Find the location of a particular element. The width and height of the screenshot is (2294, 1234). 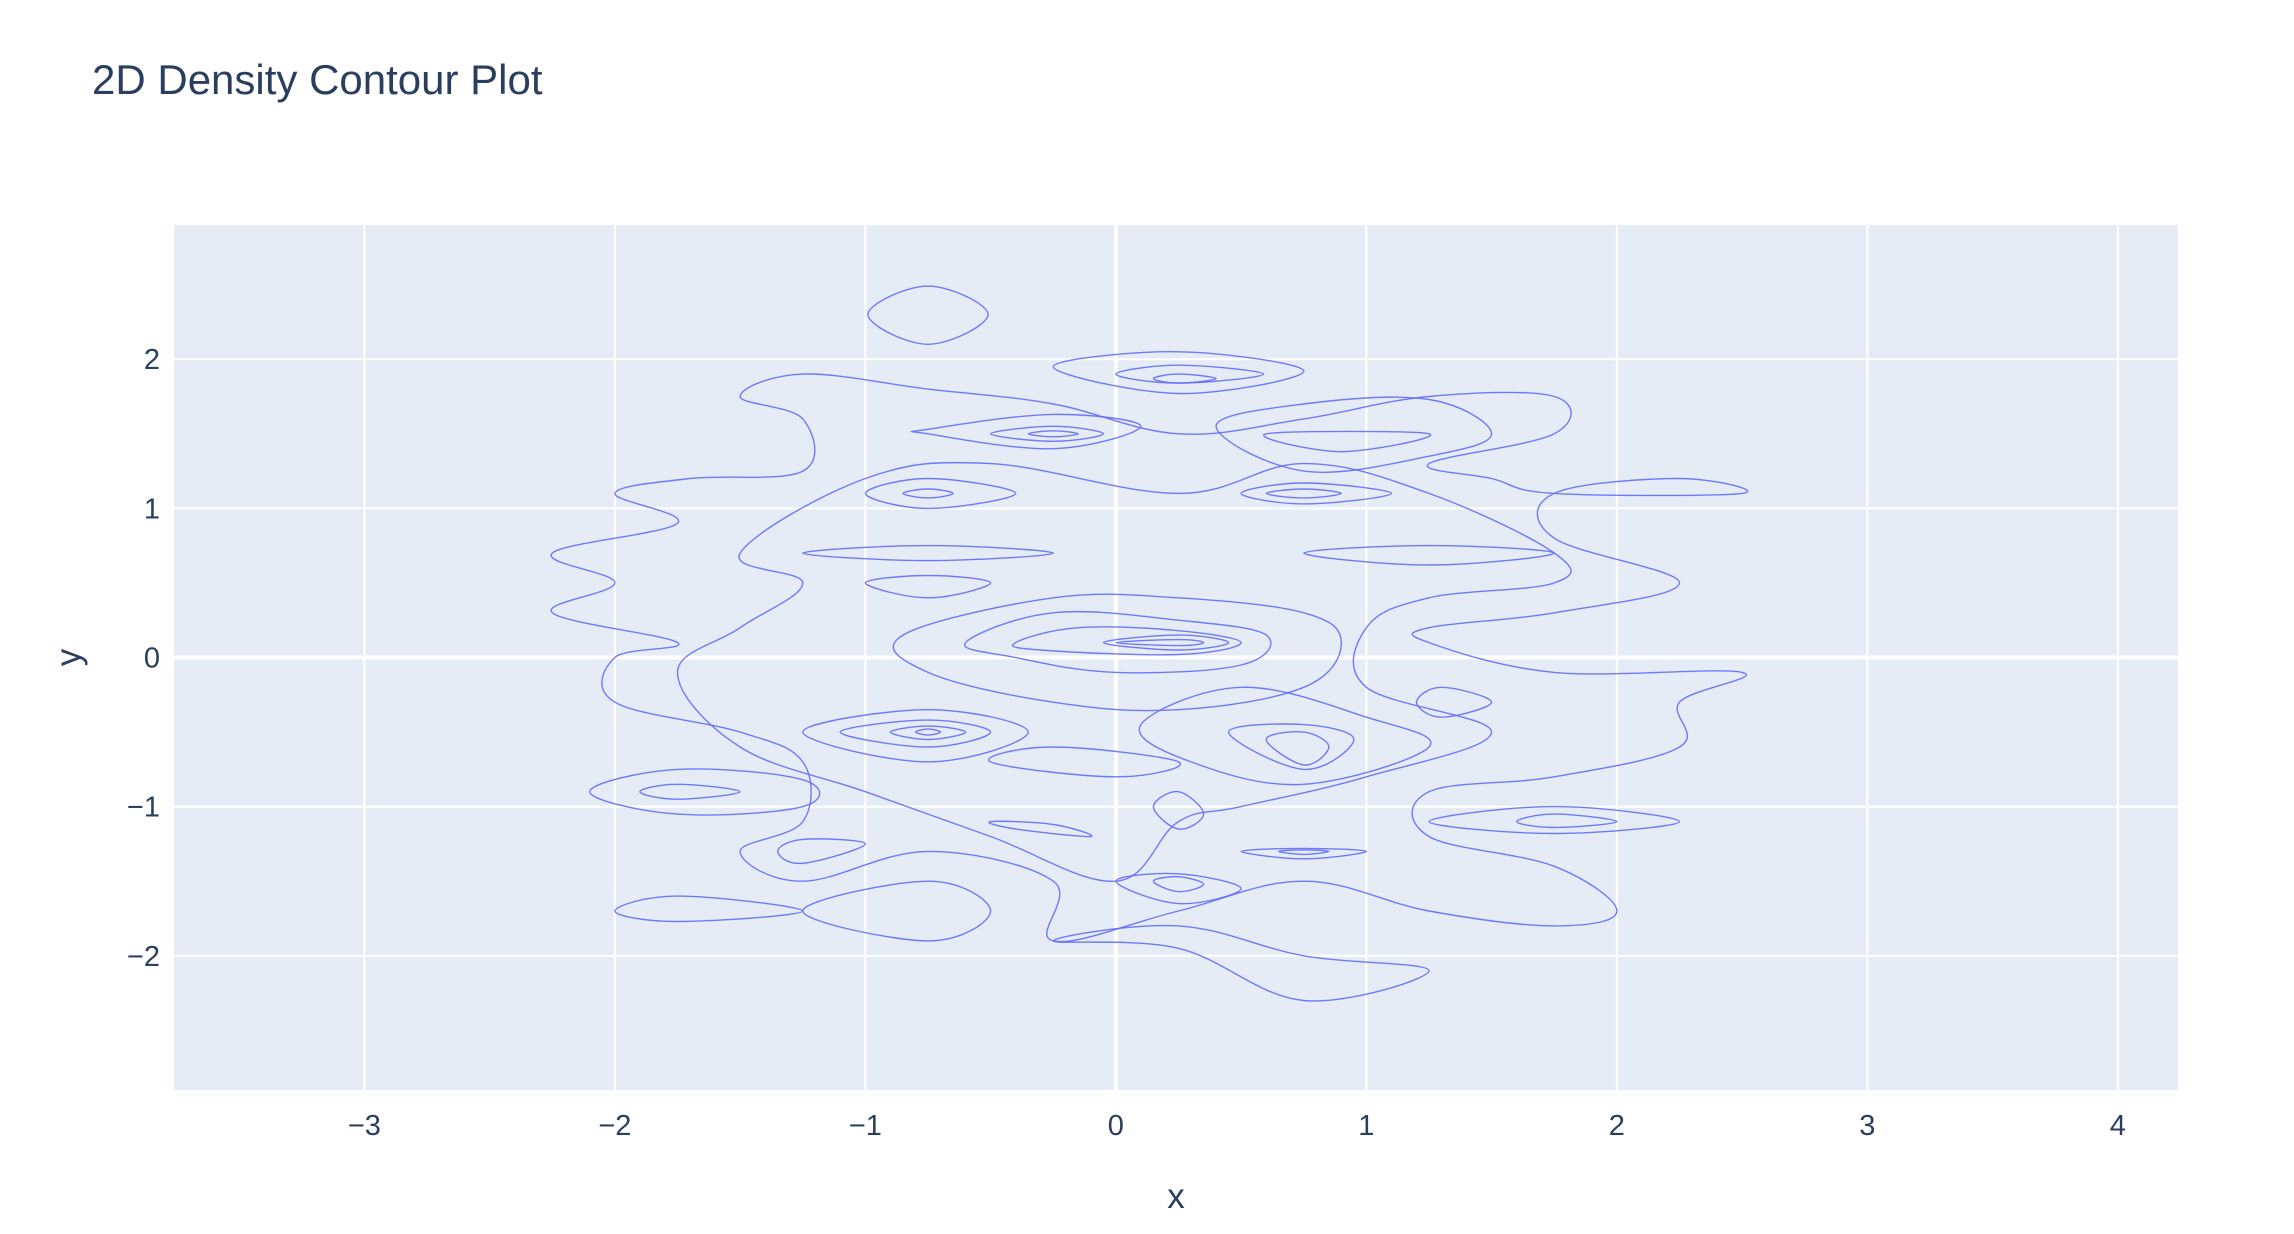

y-tick-label: 2 is located at coordinates (152, 360).